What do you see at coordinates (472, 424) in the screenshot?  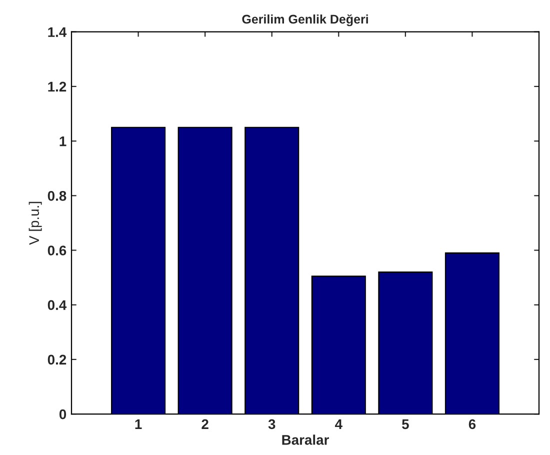 I see `x-tick-label: 6` at bounding box center [472, 424].